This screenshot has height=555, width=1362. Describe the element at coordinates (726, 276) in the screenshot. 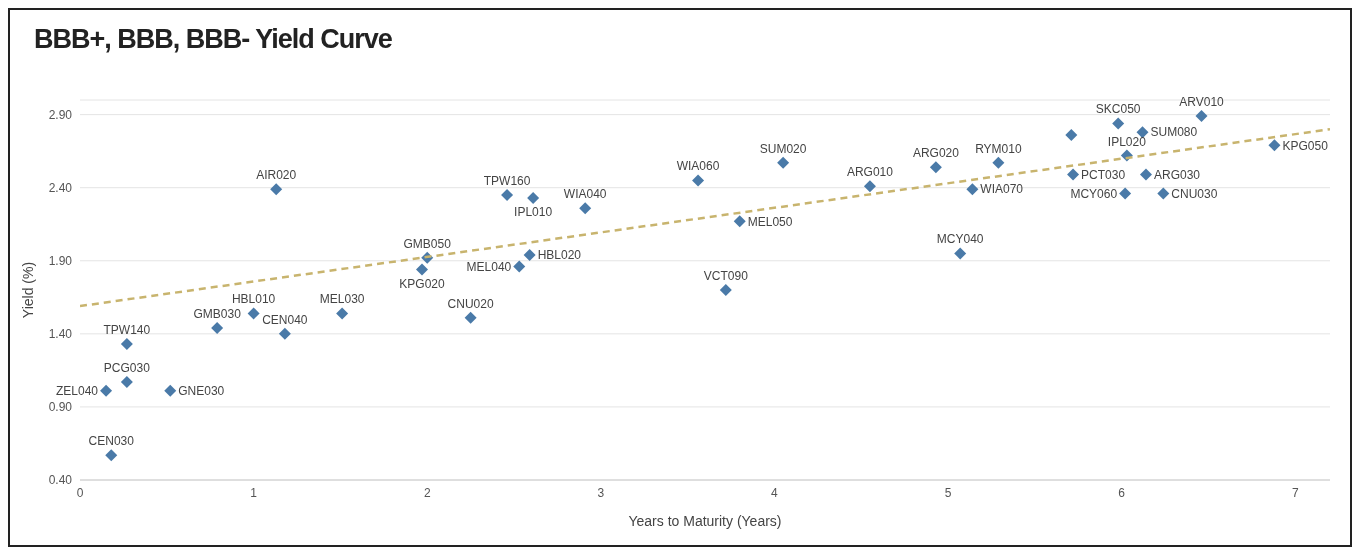

I see `annotation: VCT090` at that location.